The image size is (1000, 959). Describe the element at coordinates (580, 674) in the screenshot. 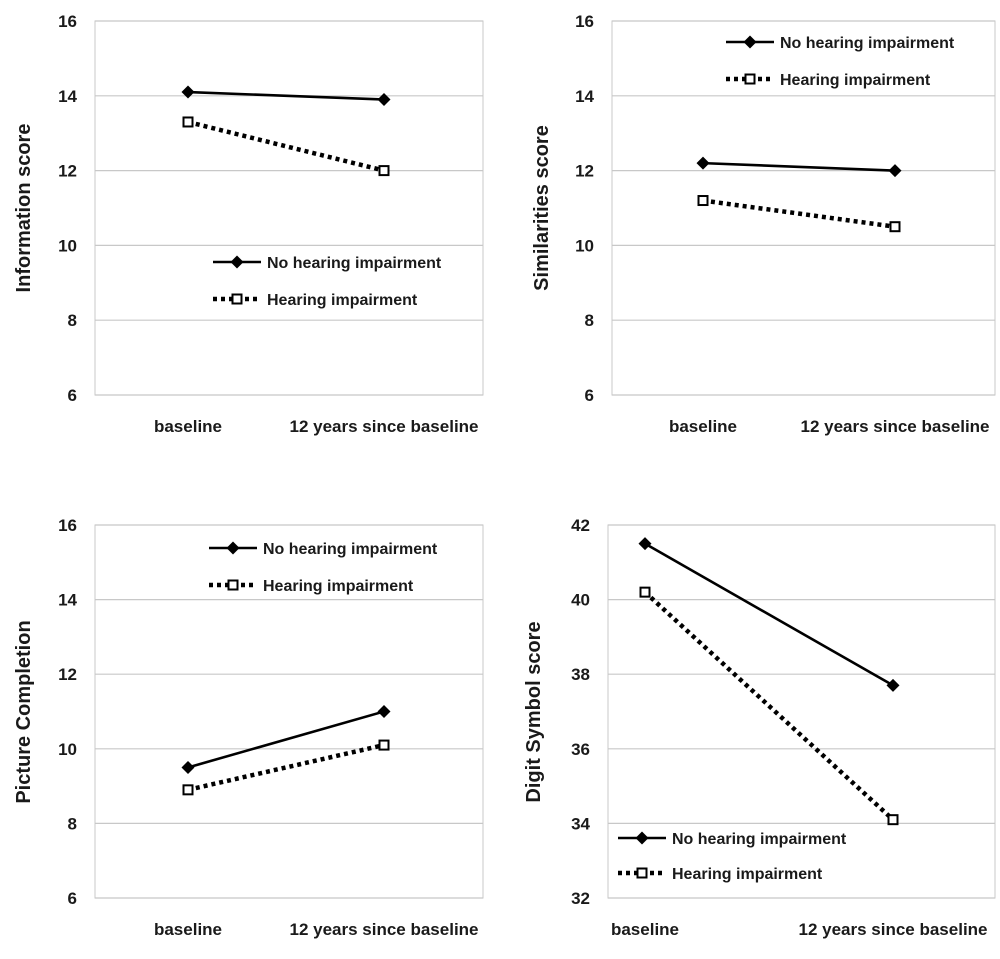

I see `y-tick-label: 38` at that location.